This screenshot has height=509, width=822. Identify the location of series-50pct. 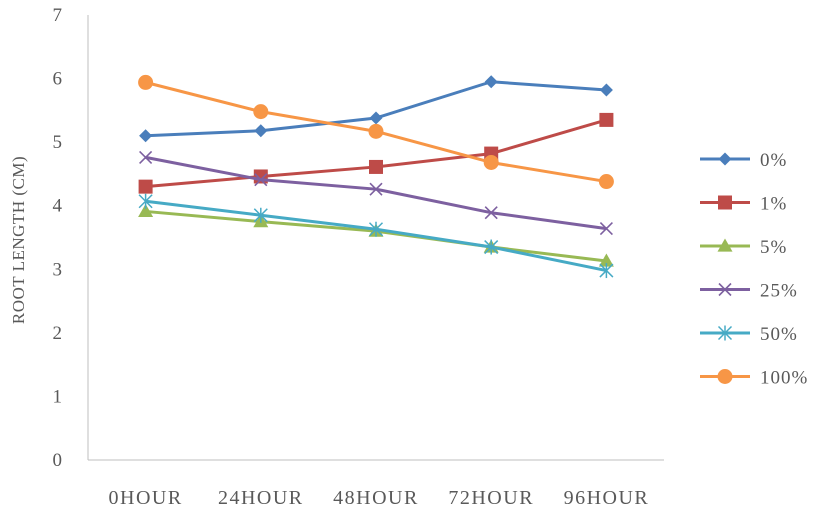
(376, 236).